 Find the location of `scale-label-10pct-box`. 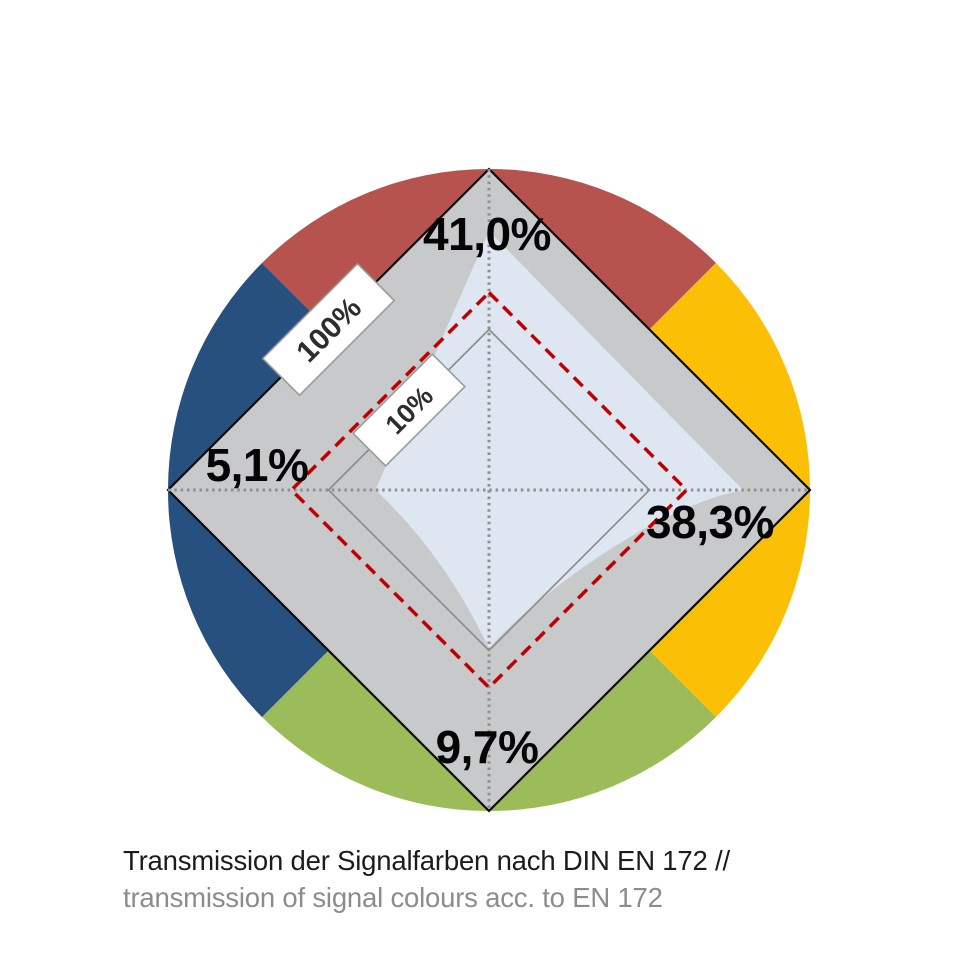

scale-label-10pct-box is located at coordinates (409, 410).